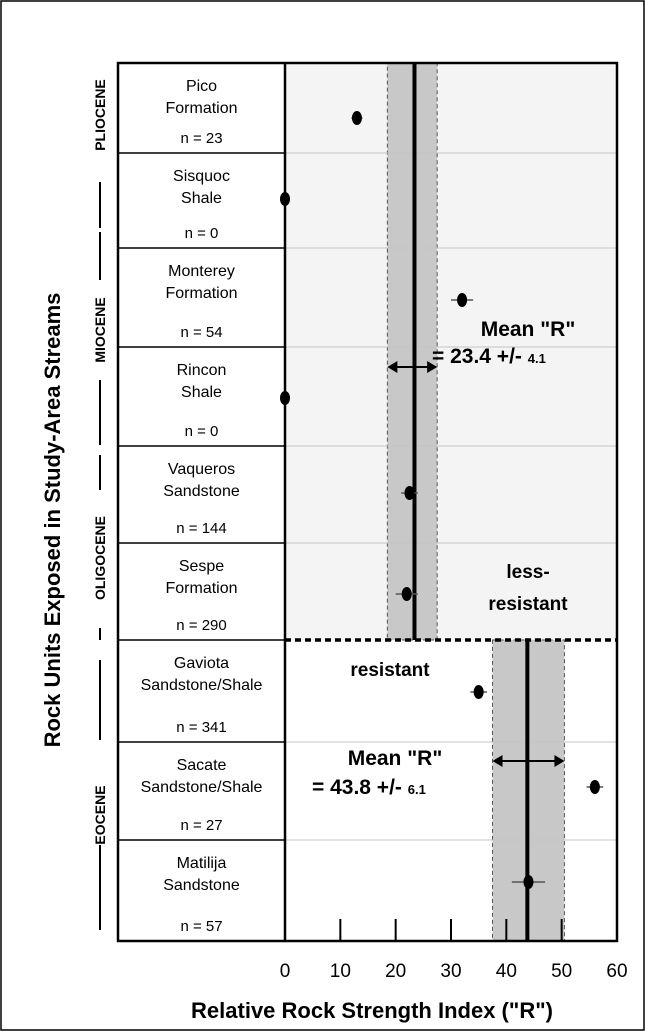  What do you see at coordinates (450, 971) in the screenshot?
I see `x-tick-label: 30` at bounding box center [450, 971].